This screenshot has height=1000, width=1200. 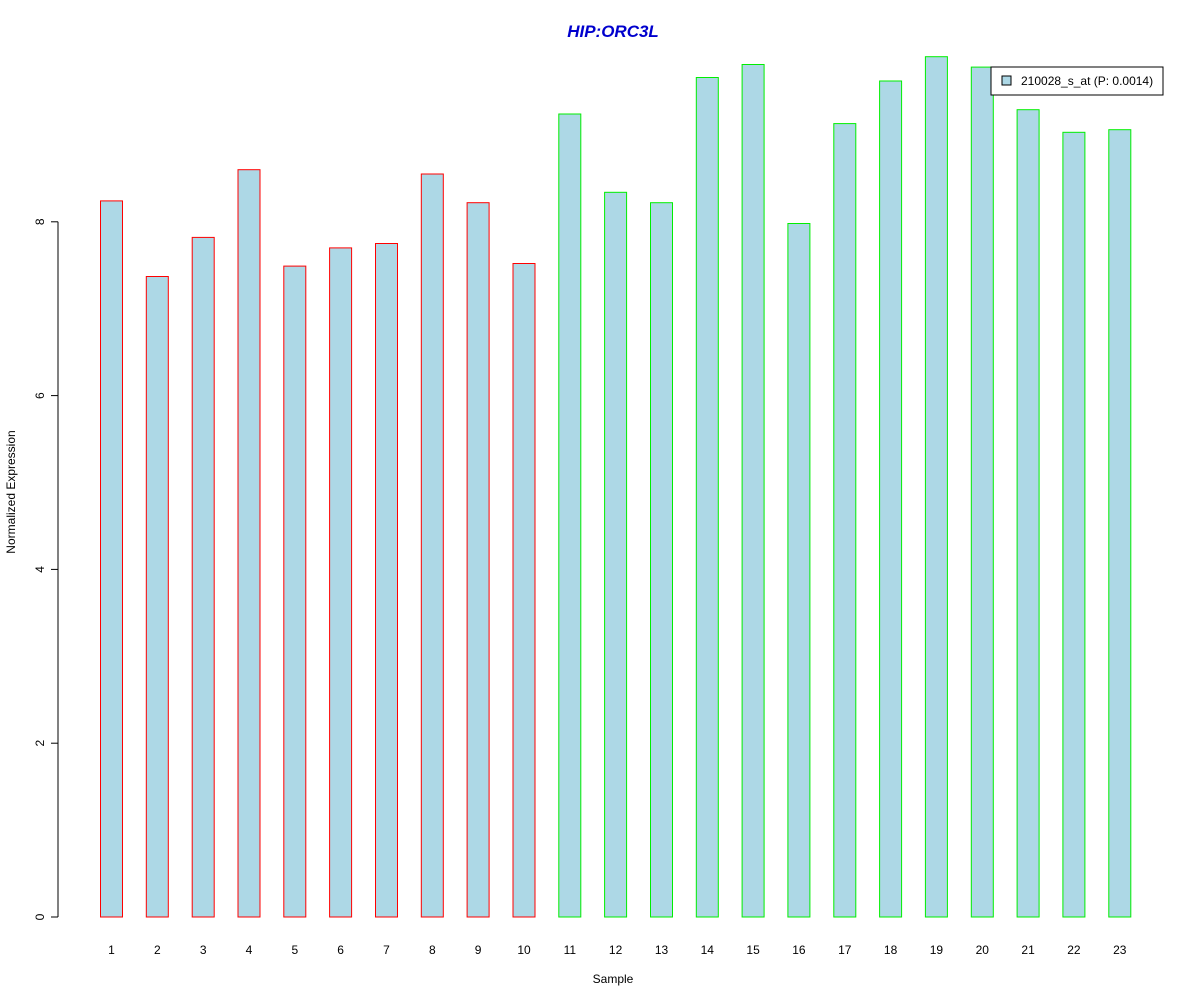 I want to click on x-tick-labels: 1 2 3 4 5 6 7 8 9 10 11 12 13 14 15 16 17 18 19 20 21 22 23, so click(x=617, y=950).